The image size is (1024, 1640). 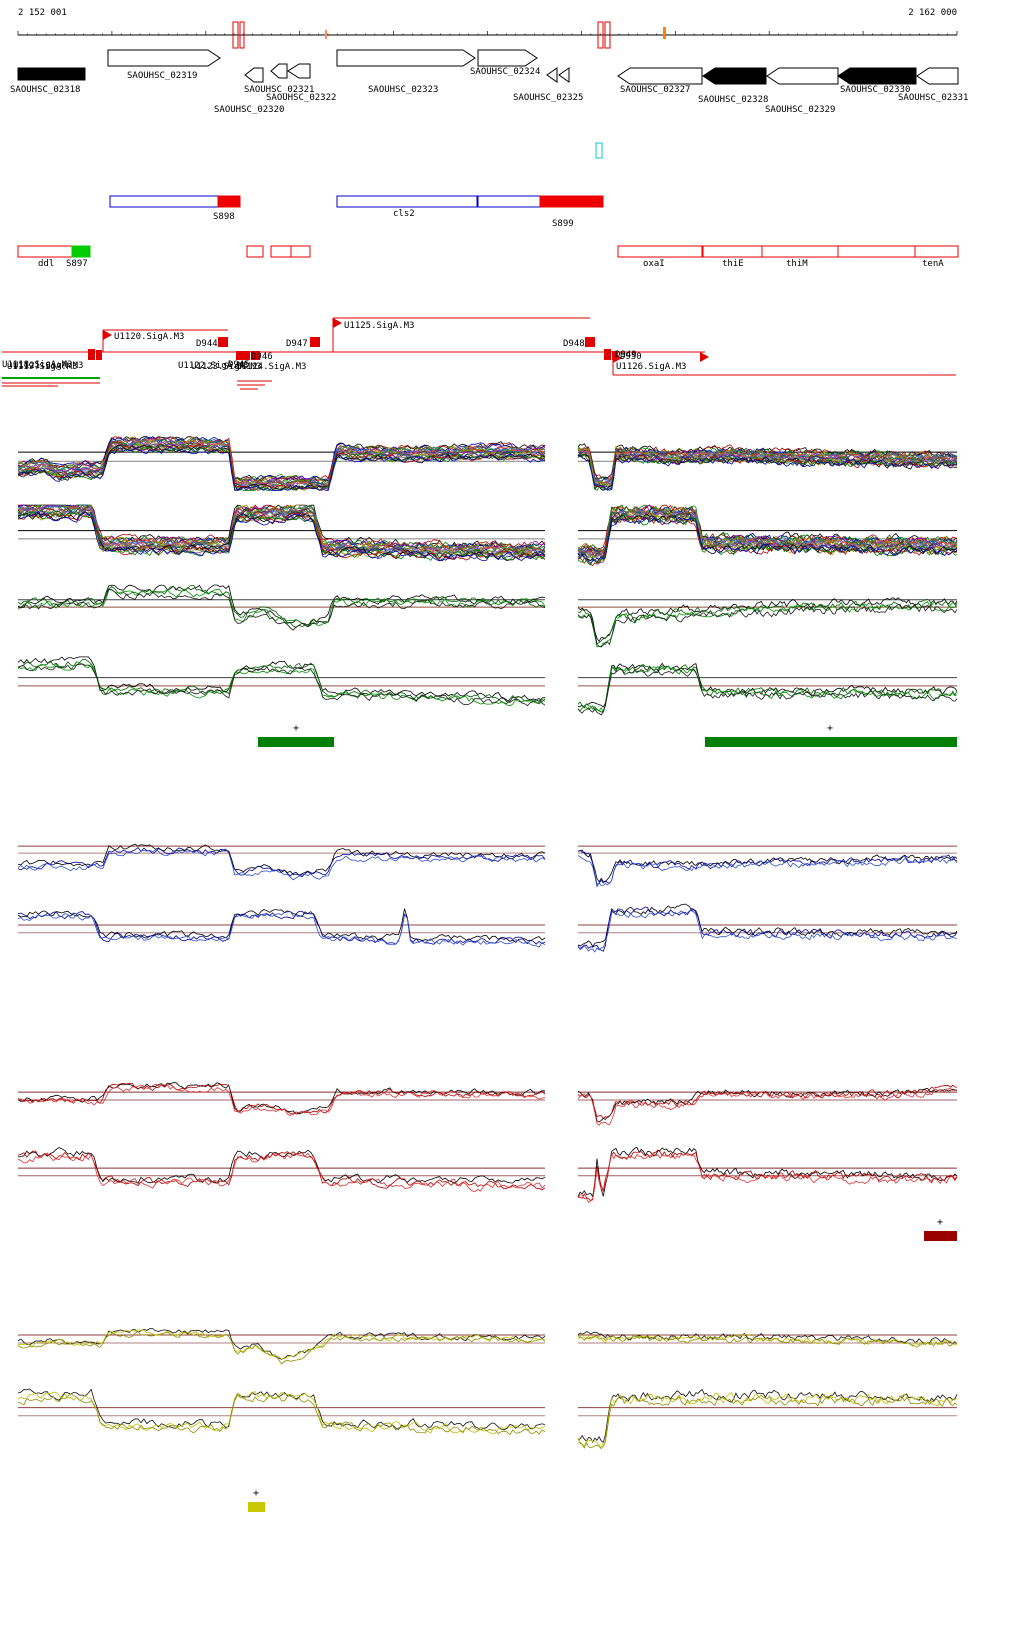 I want to click on gene-feature: SAOUHSC_02319, so click(x=164, y=65).